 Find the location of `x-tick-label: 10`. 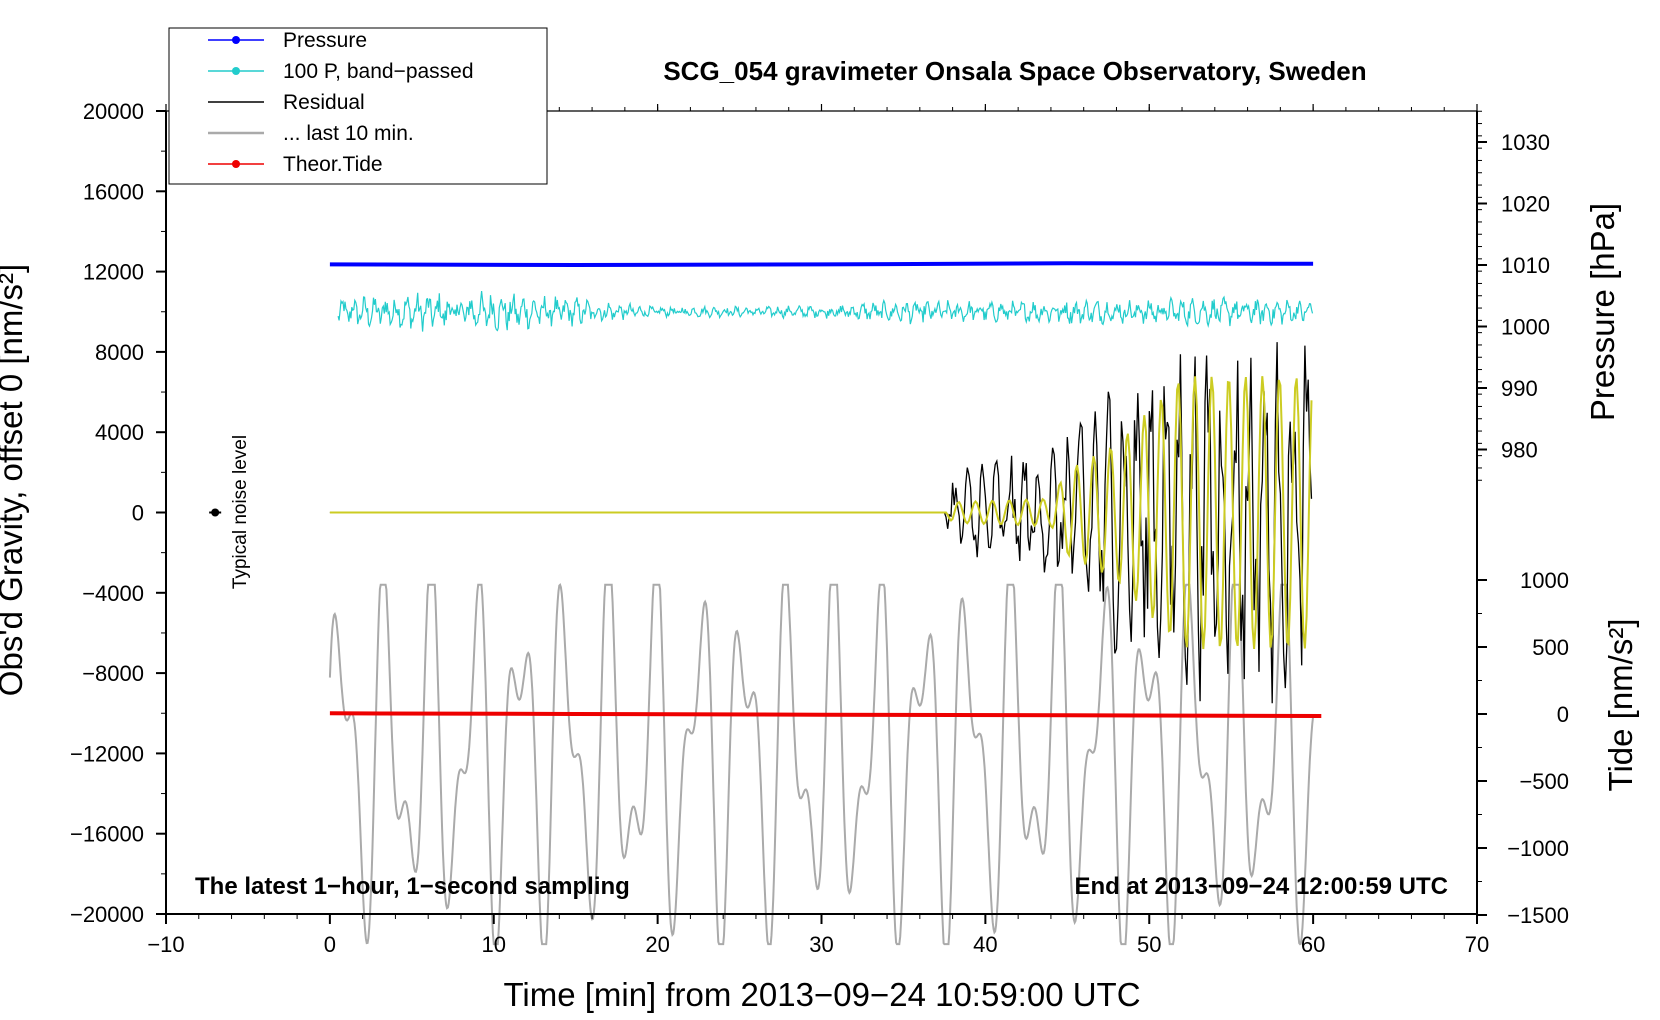

x-tick-label: 10 is located at coordinates (494, 944).